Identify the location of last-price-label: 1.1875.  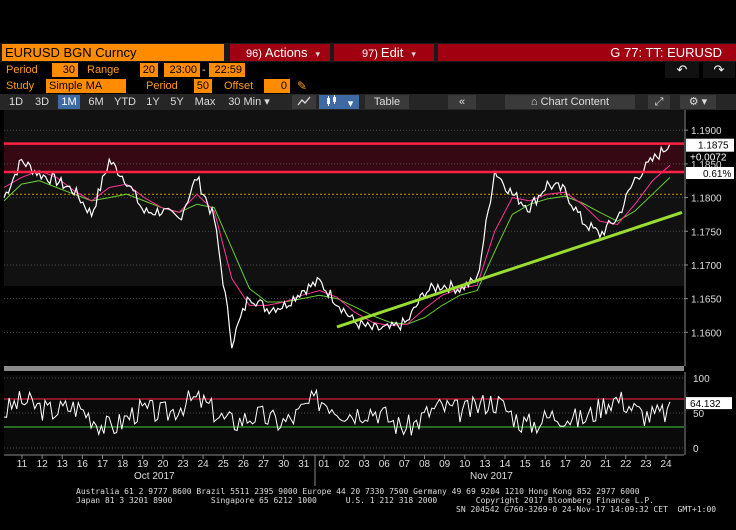
(713, 146).